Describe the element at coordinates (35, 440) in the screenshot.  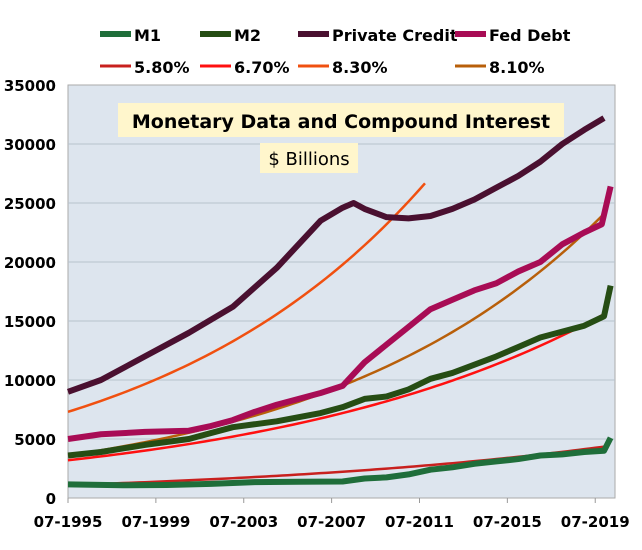
I see `y-tick-label: 5000` at that location.